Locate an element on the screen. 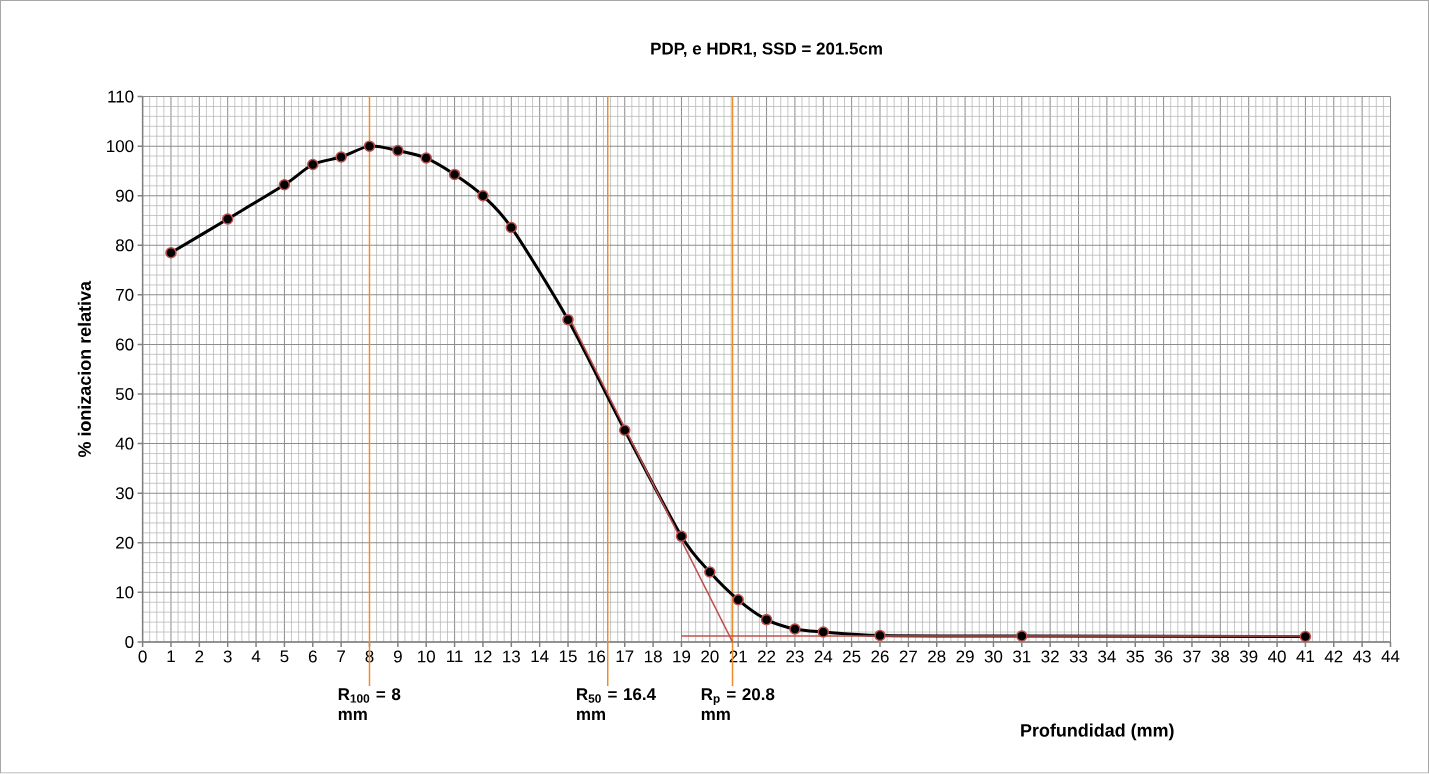  y-tick-label: 10 is located at coordinates (125, 592).